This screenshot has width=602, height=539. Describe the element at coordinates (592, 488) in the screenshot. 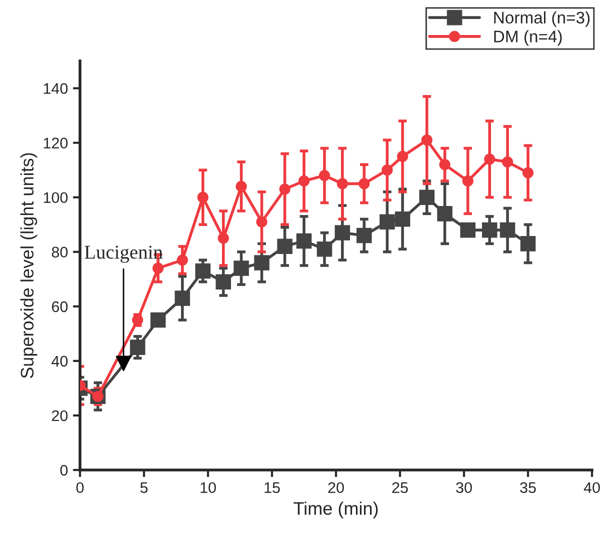

I see `x-tick-label: 40` at that location.